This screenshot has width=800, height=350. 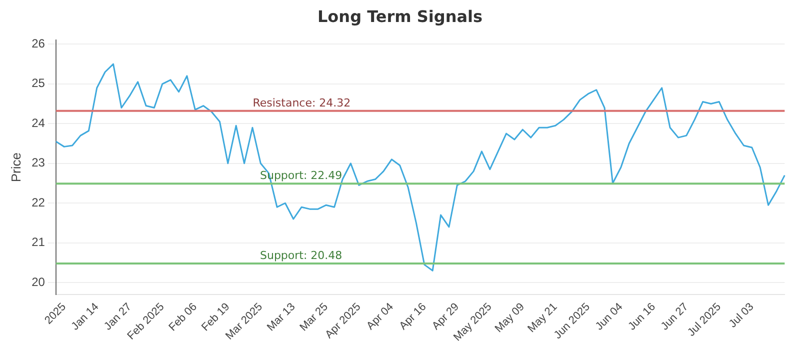 What do you see at coordinates (509, 317) in the screenshot?
I see `x-tick-label: May 09` at bounding box center [509, 317].